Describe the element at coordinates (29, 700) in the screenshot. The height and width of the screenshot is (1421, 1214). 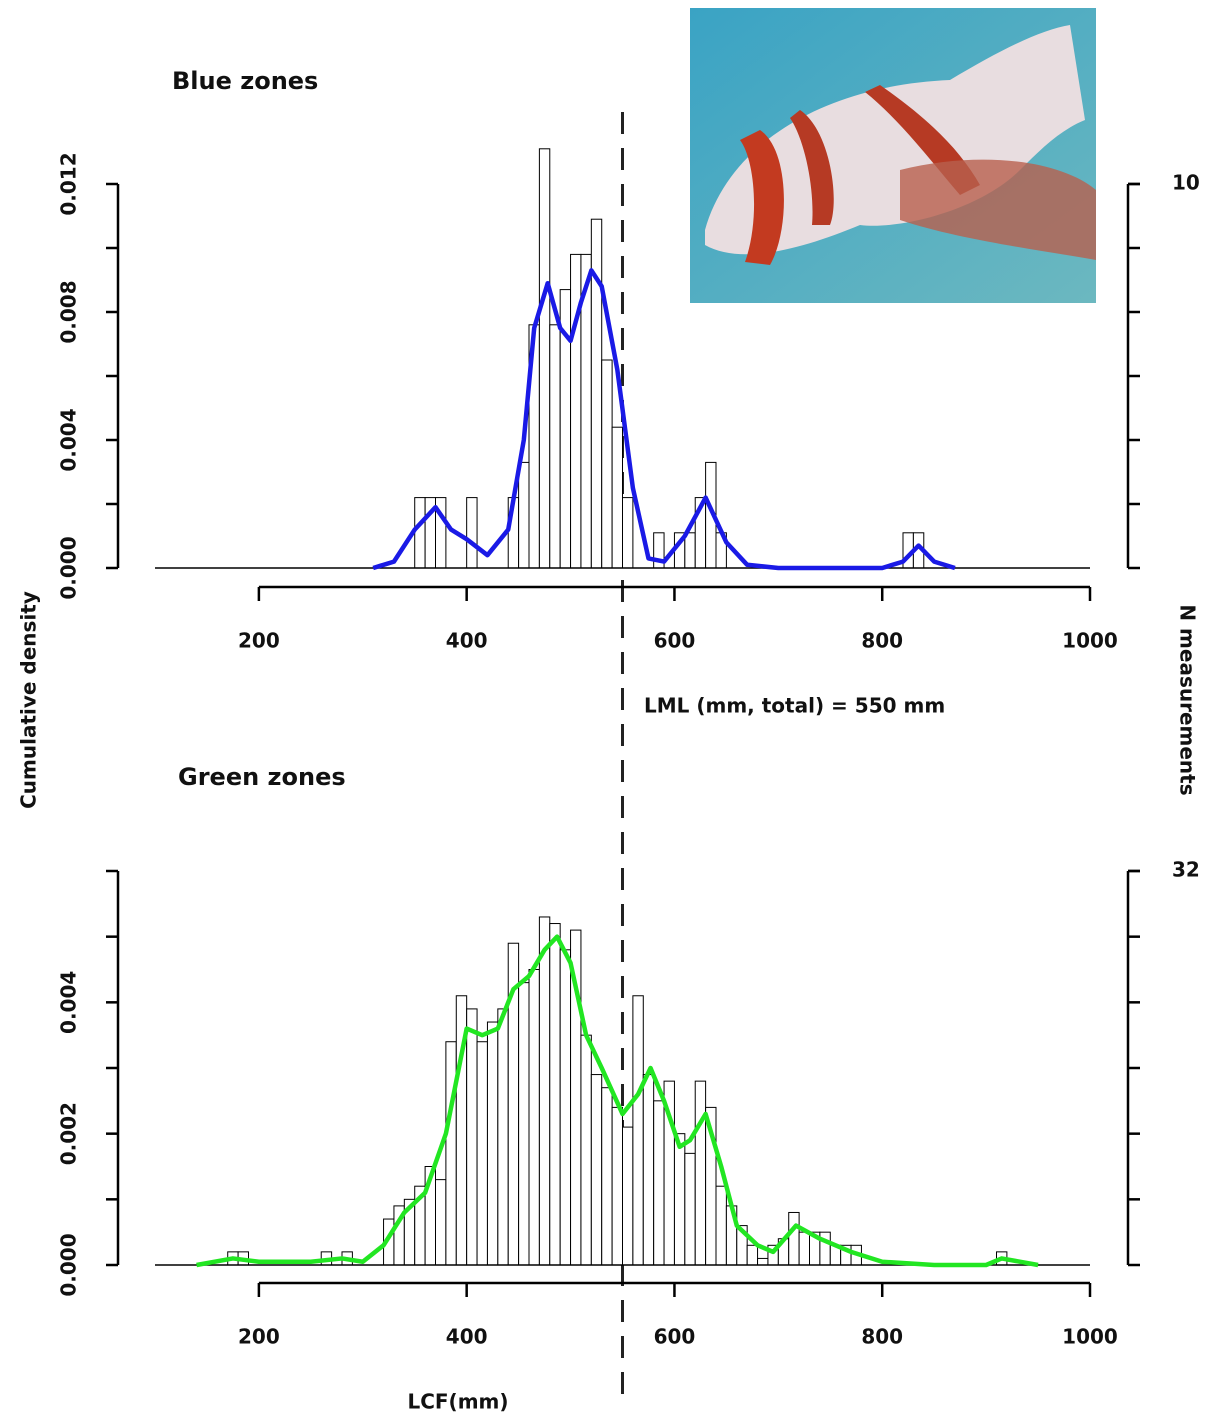
I see `y-axis-label: Cumulative density` at that location.